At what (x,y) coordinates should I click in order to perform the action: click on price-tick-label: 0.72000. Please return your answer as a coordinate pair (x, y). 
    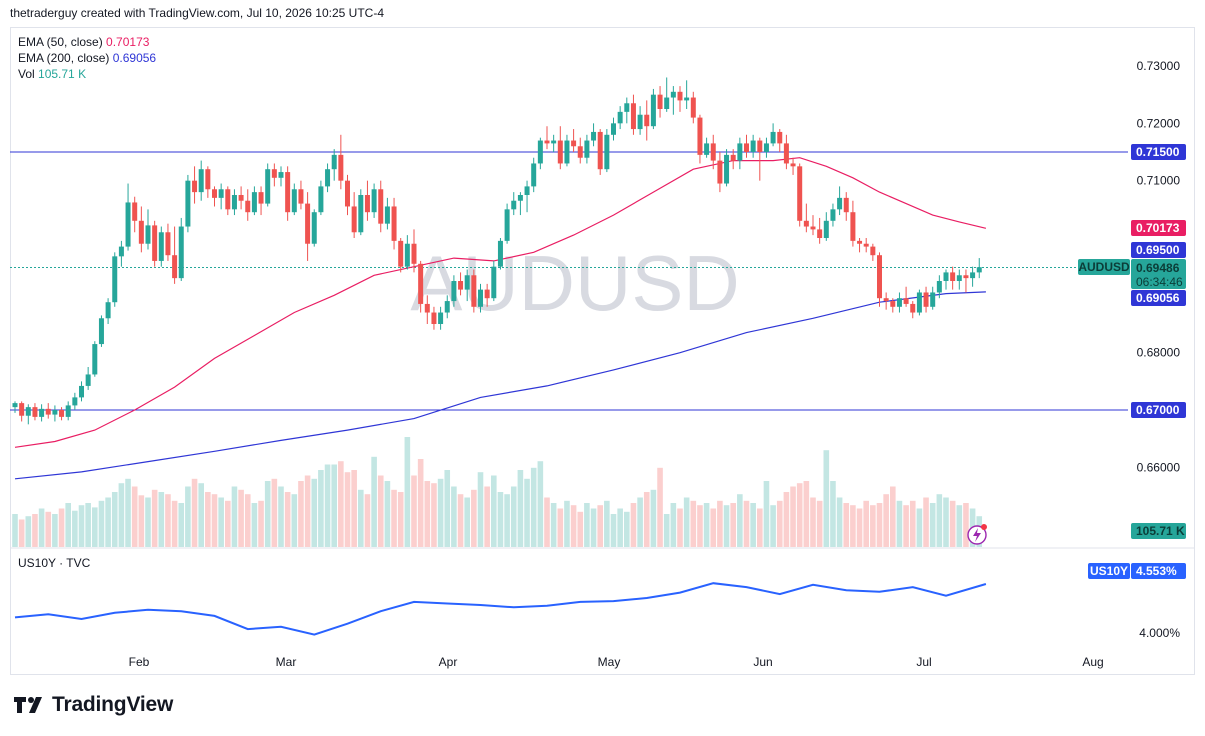
    Looking at the image, I should click on (1159, 123).